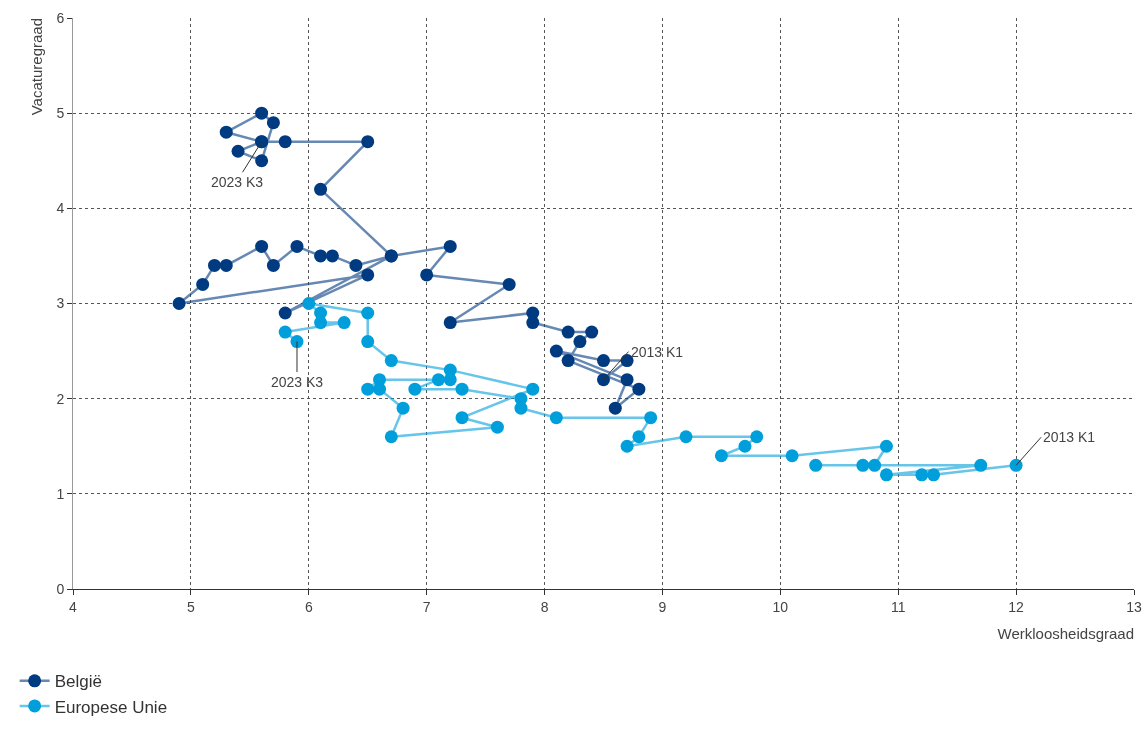 Image resolution: width=1144 pixels, height=734 pixels. I want to click on y-tick-label: 1, so click(60, 493).